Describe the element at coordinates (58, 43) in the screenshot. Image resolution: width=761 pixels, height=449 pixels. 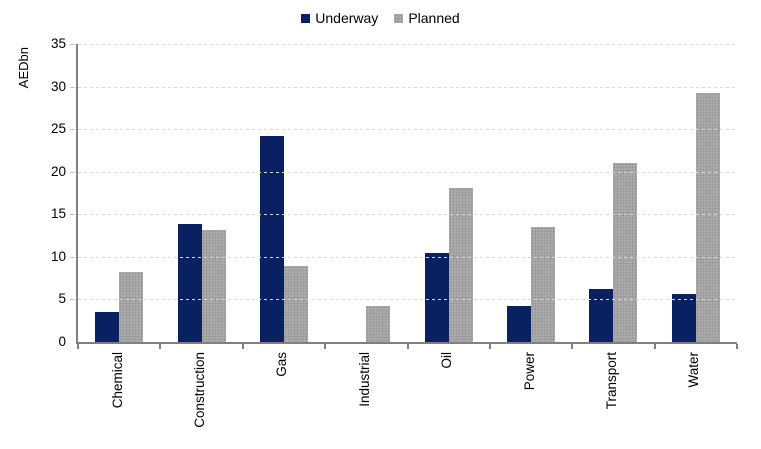
I see `y-tick-label-35: 35` at that location.